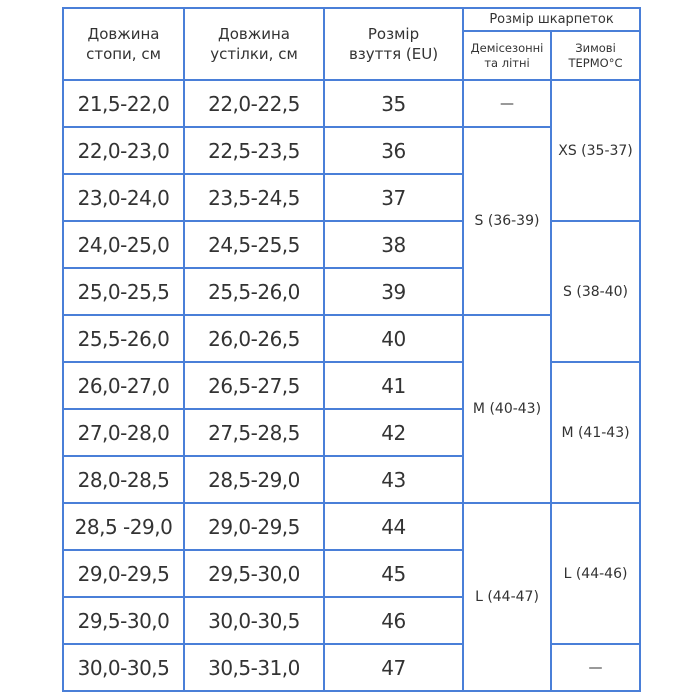  Describe the element at coordinates (123, 432) in the screenshot. I see `foot-length-cell: 27,0-28,0` at that location.